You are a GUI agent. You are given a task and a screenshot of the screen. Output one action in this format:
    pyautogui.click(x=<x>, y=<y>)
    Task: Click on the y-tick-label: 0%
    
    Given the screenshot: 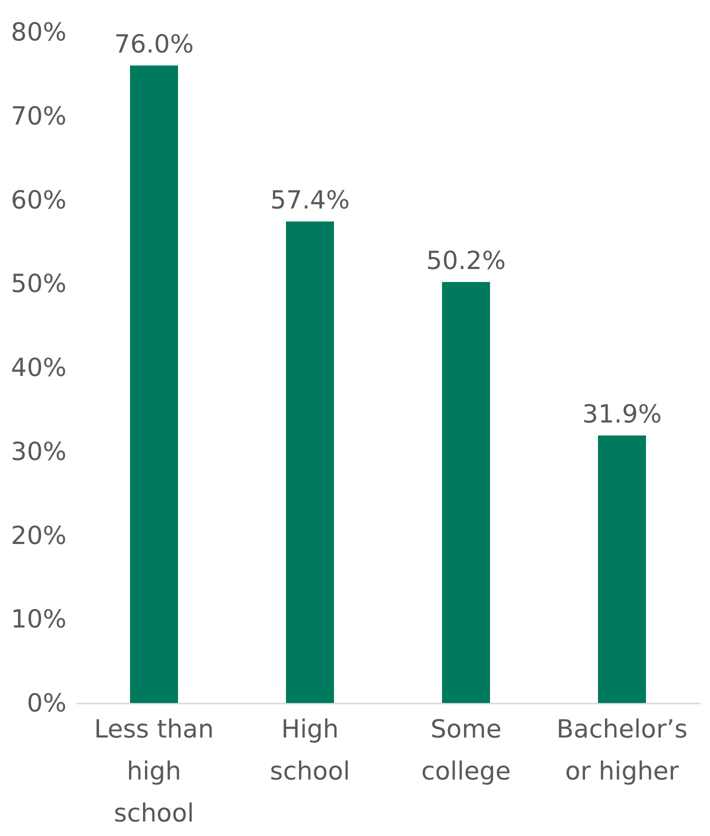 What is the action you would take?
    pyautogui.click(x=46, y=703)
    